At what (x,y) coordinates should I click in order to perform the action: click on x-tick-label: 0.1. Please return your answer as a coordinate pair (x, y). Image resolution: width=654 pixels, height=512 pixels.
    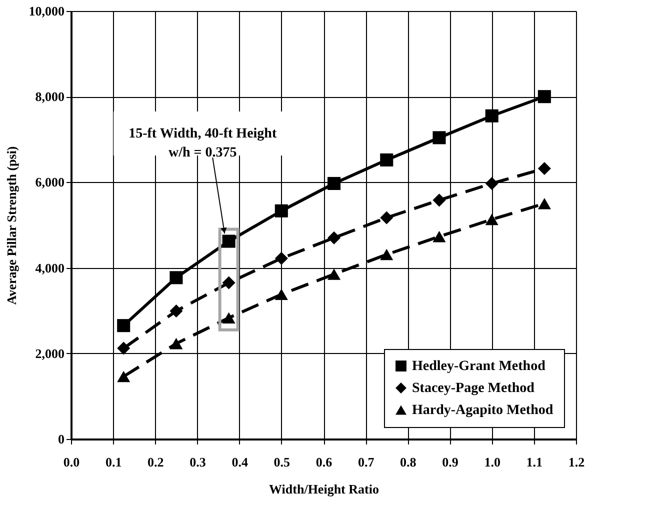
    Looking at the image, I should click on (113, 462).